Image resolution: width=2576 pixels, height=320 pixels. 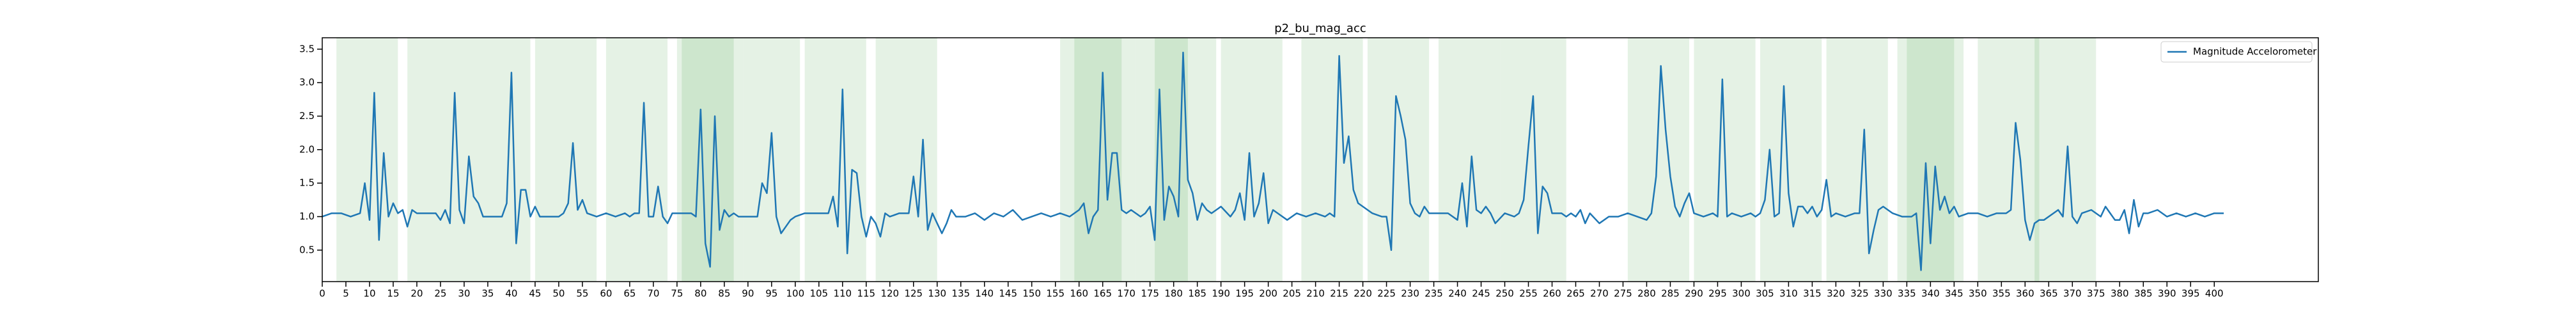 I want to click on x-tick-label: 145, so click(x=1008, y=294).